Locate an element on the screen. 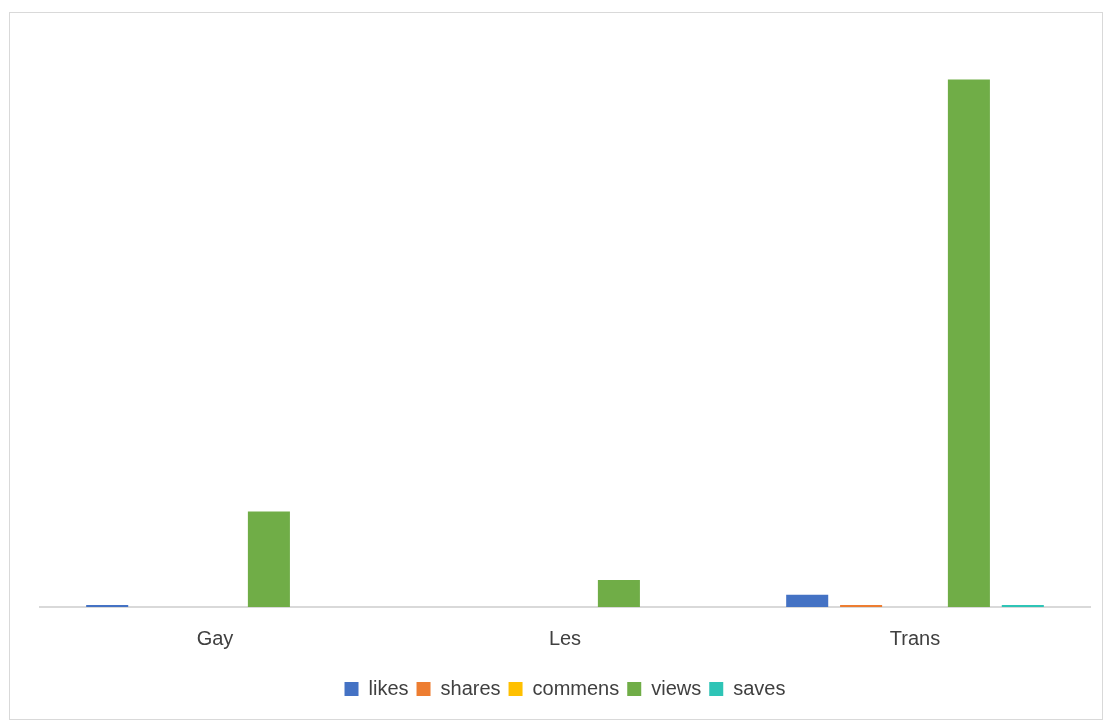 Image resolution: width=1105 pixels, height=722 pixels. x-tick-label: Les is located at coordinates (565, 637).